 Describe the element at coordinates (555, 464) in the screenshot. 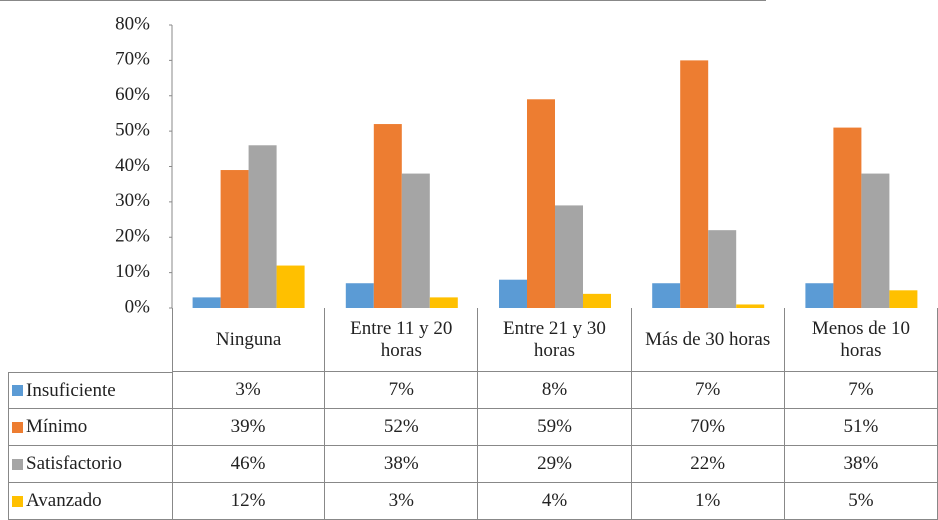

I see `data-table-value: 29%` at that location.